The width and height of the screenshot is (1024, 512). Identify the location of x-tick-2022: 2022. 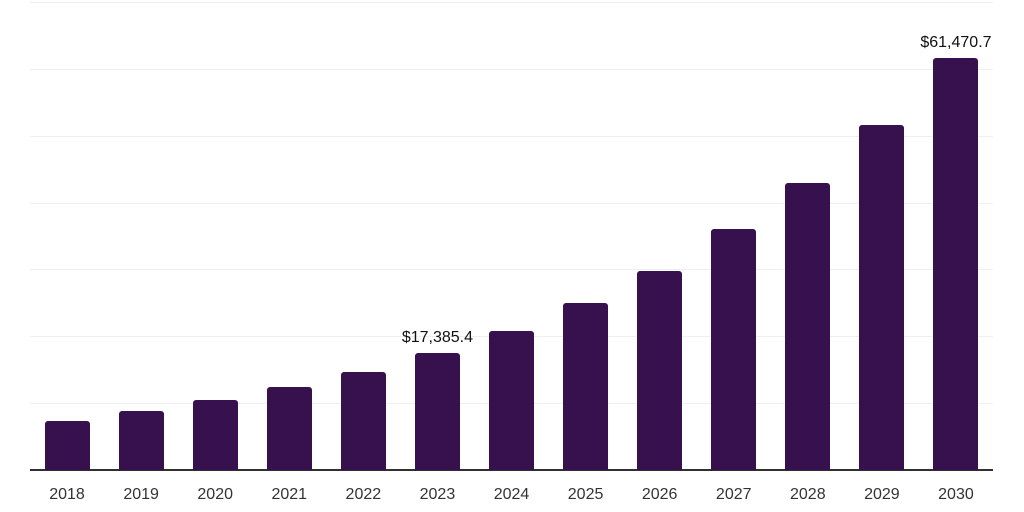
(363, 494).